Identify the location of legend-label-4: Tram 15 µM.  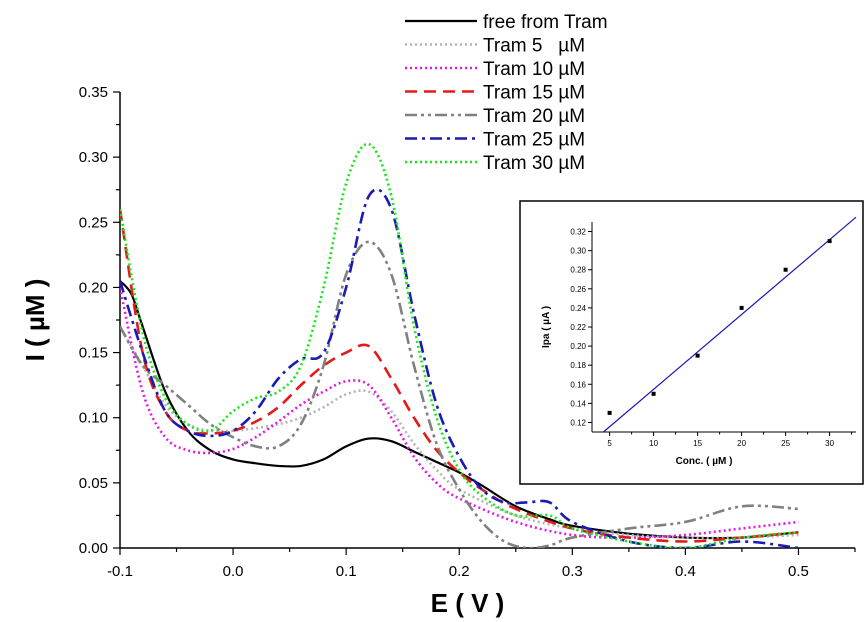
(534, 93).